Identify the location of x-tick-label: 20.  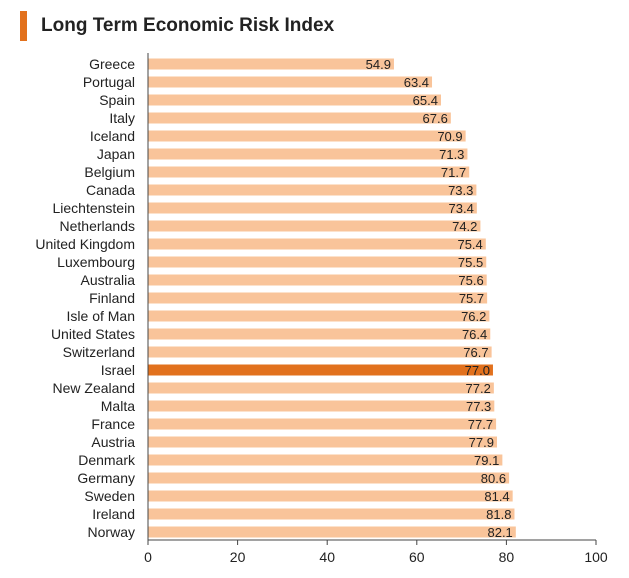
(238, 557).